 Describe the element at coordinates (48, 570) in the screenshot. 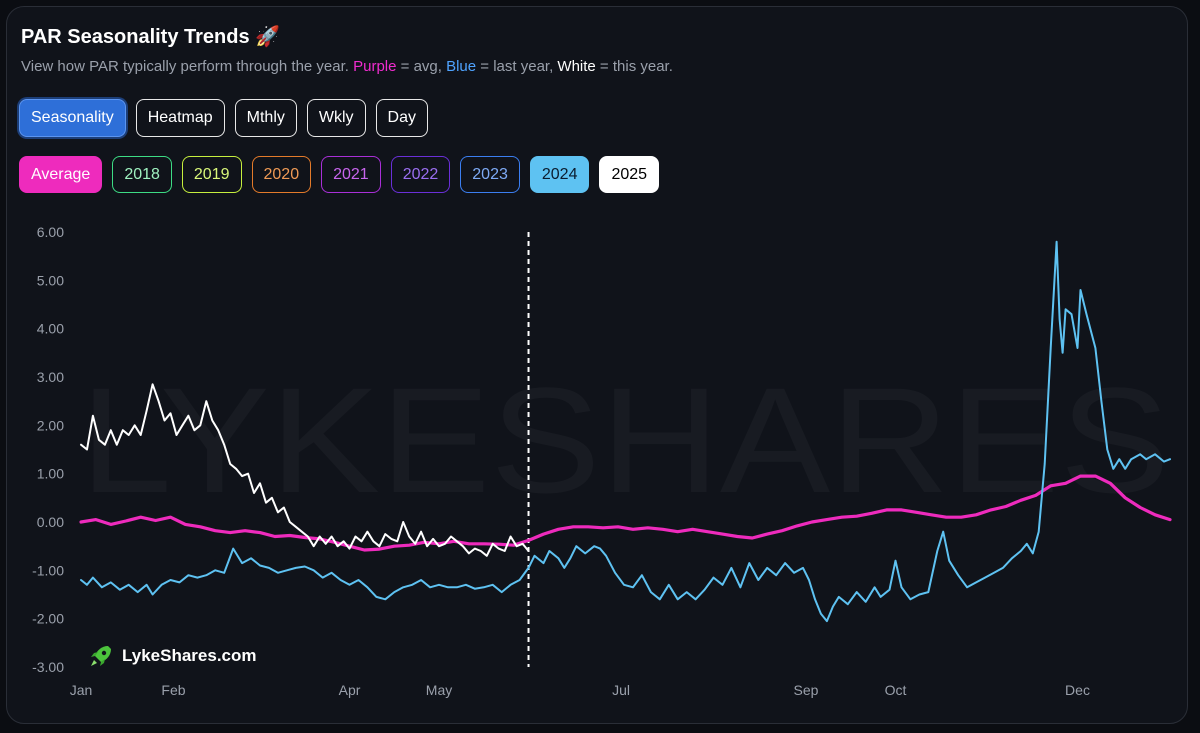

I see `y-tick-label: -1.00` at that location.